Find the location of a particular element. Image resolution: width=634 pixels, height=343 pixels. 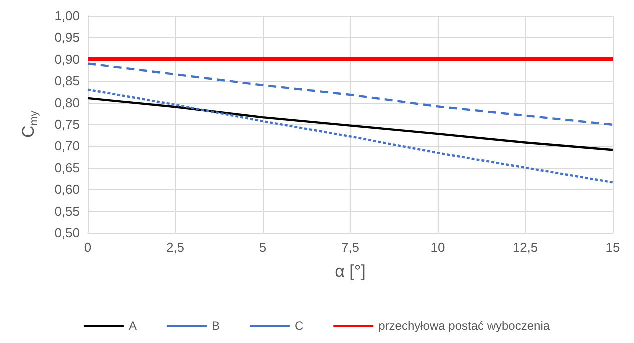

legend-label: A is located at coordinates (132, 326).